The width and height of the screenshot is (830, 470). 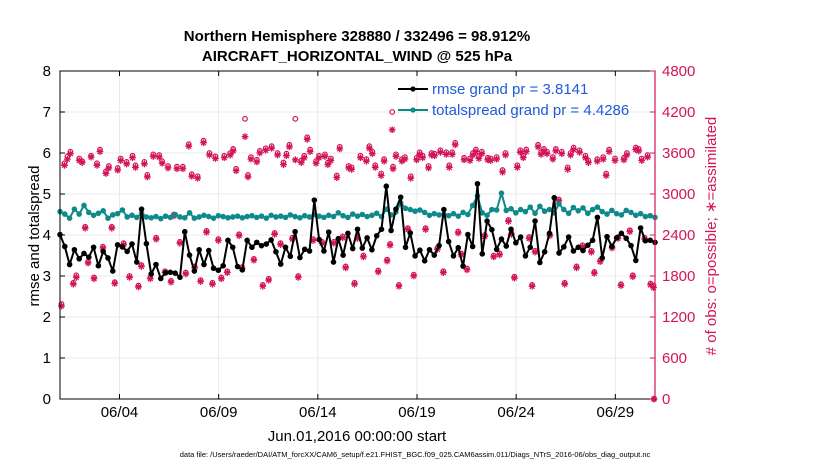 I want to click on x-tick-label-4: 06/24, so click(x=516, y=412).